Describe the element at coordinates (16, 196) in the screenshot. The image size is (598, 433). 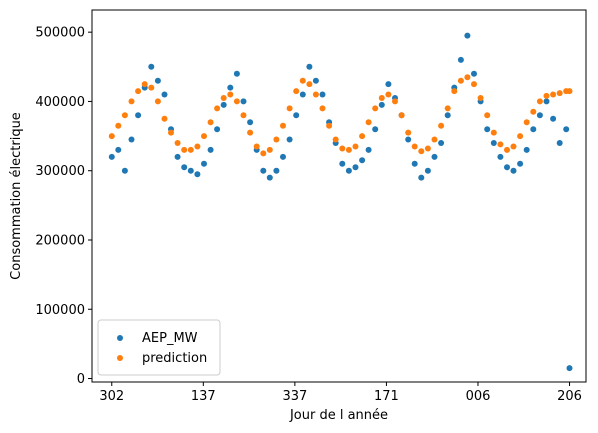
I see `y-axis-label: Consommation électrique` at that location.